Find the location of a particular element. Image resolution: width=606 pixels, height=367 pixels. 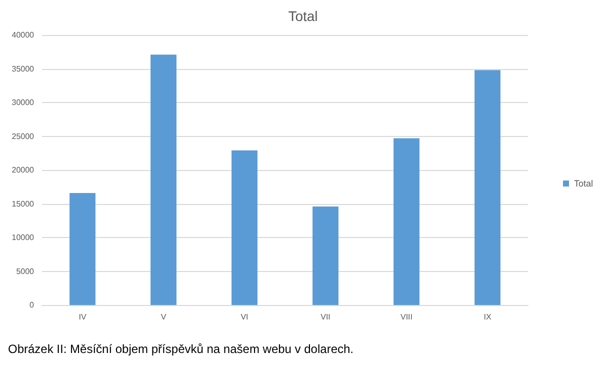

x-tick-label: VIII is located at coordinates (406, 317).